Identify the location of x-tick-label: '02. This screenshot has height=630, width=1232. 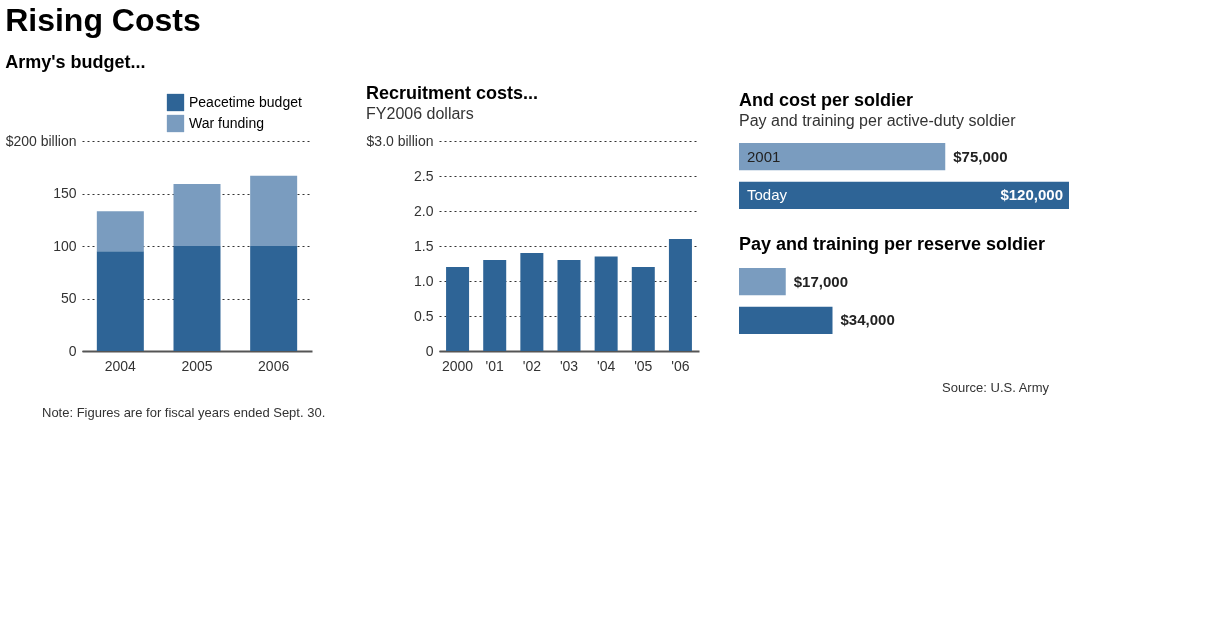
(532, 365).